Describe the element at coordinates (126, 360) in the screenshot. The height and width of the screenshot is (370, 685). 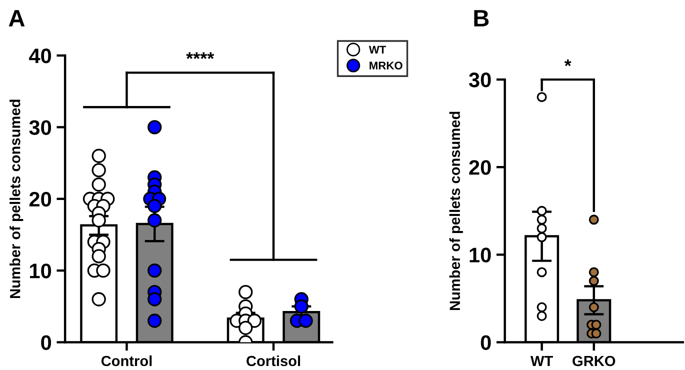
I see `x-tick-label: Control` at that location.